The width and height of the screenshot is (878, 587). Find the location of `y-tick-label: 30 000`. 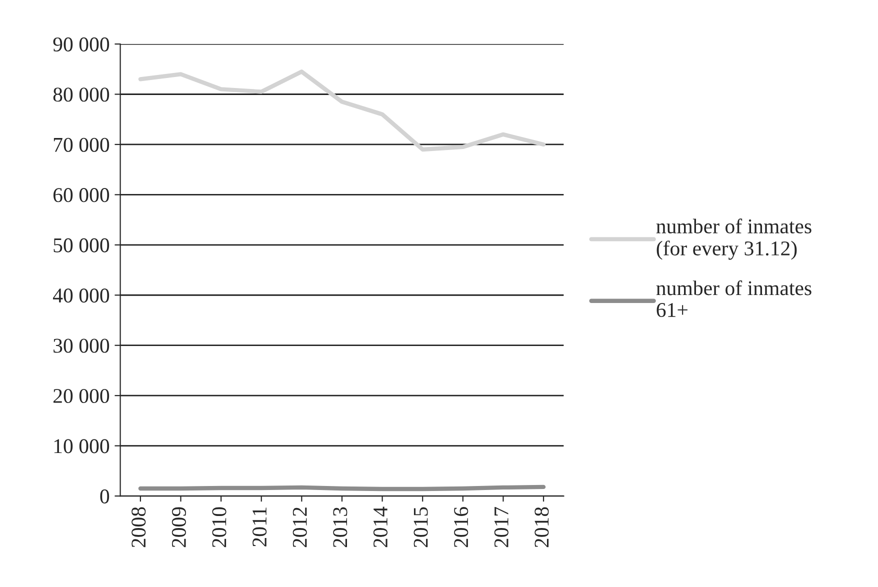

y-tick-label: 30 000 is located at coordinates (82, 345).